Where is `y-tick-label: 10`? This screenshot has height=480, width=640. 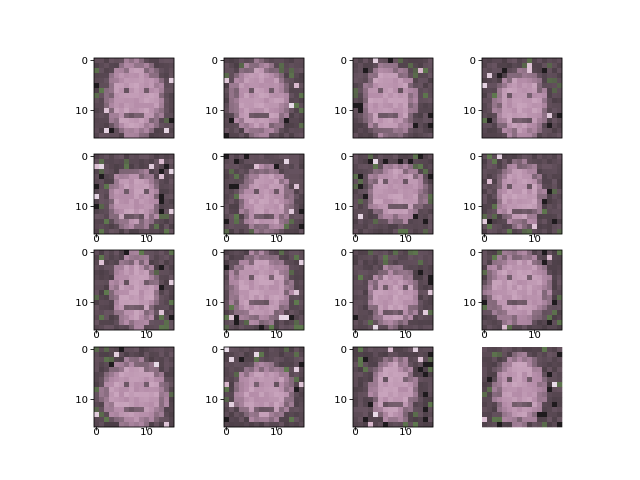 y-tick-label: 10 is located at coordinates (469, 111).